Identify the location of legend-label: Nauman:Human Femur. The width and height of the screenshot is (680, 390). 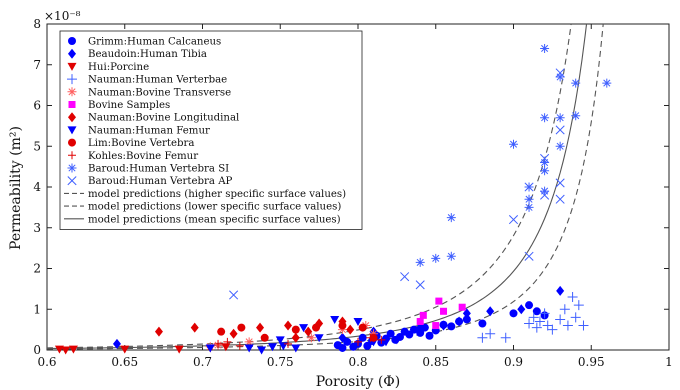
(149, 130).